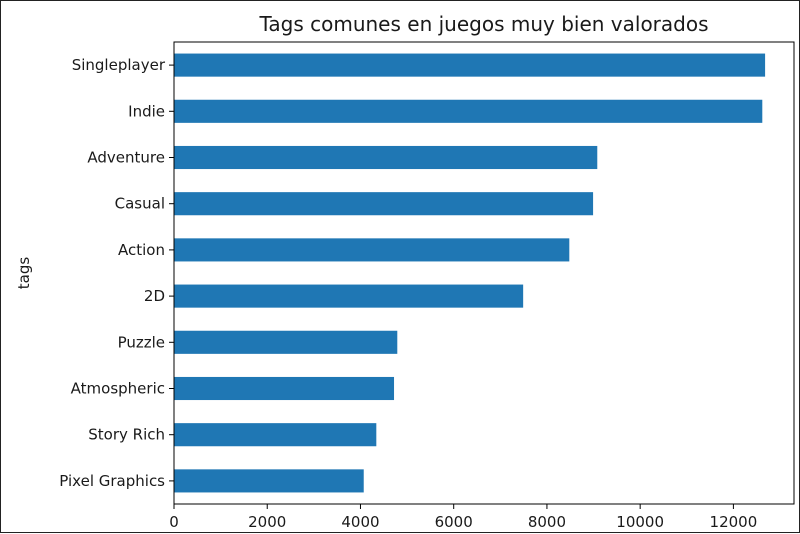  What do you see at coordinates (468, 111) in the screenshot?
I see `bar-indie` at bounding box center [468, 111].